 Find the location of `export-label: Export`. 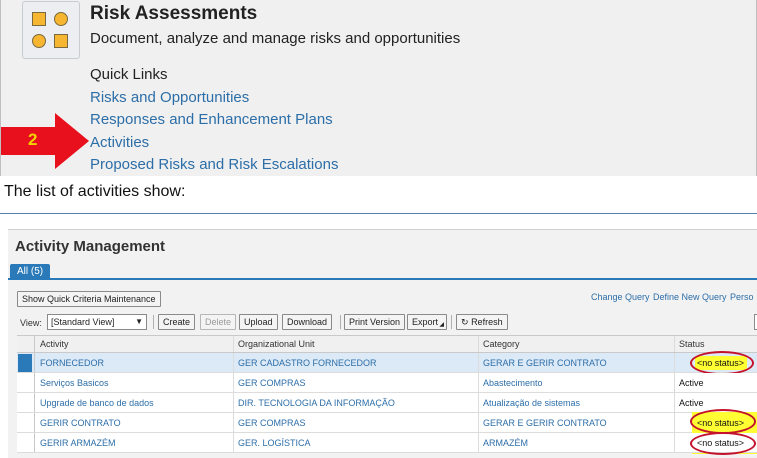

export-label: Export is located at coordinates (425, 322).